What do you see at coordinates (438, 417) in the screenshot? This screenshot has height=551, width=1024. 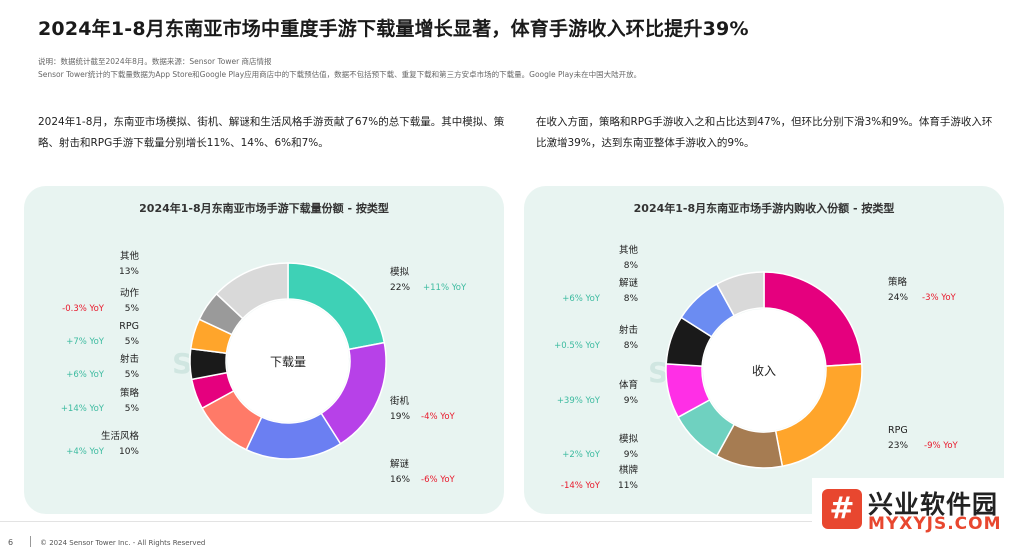 I see `slice-yoy: -4% YoY` at bounding box center [438, 417].